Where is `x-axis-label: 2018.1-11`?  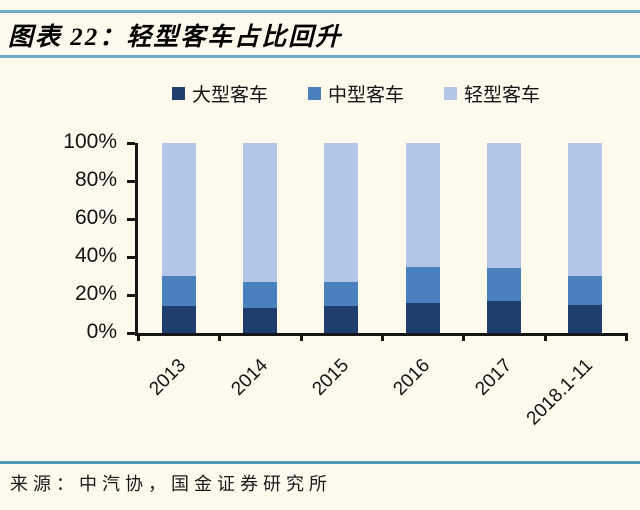 x-axis-label: 2018.1-11 is located at coordinates (560, 392).